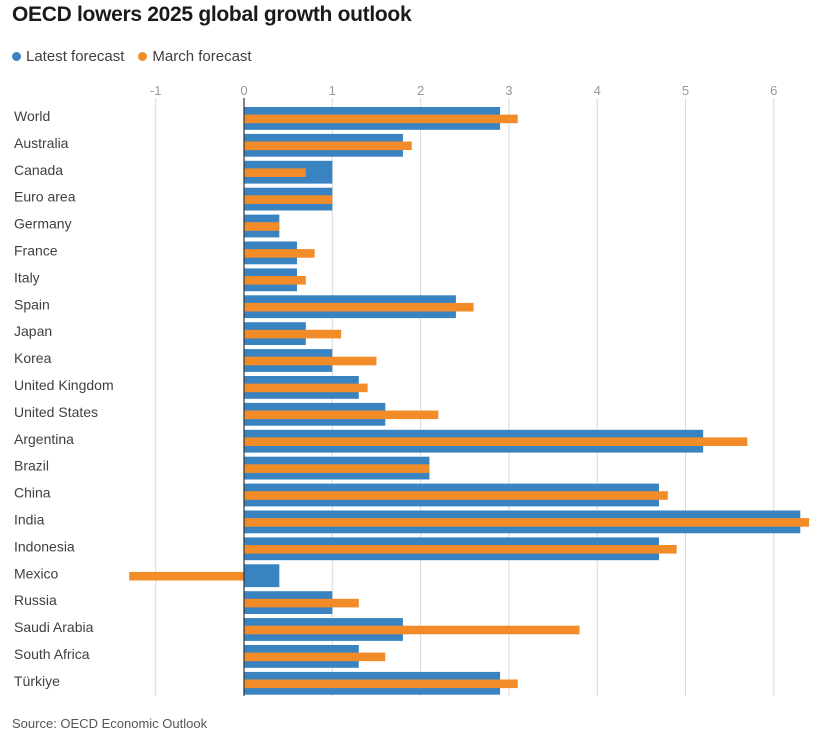  I want to click on x-tick-label: 5, so click(685, 90).